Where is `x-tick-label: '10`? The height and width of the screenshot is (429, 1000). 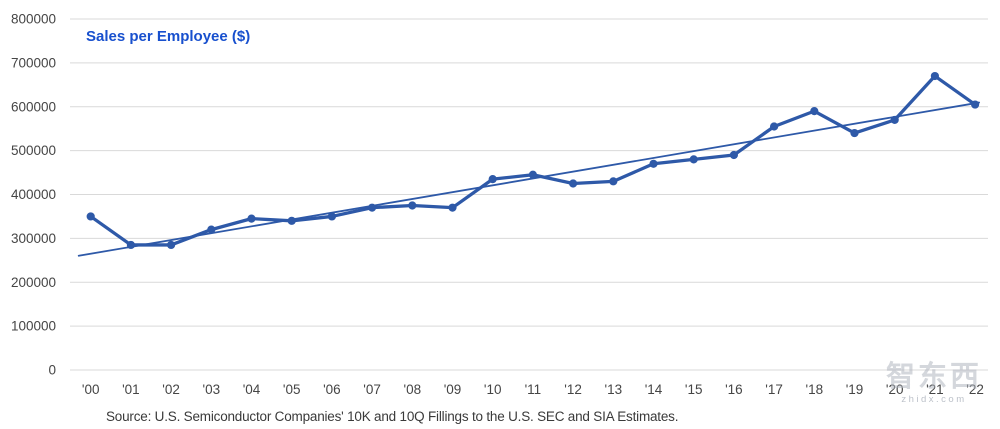
x-tick-label: '10 is located at coordinates (493, 389).